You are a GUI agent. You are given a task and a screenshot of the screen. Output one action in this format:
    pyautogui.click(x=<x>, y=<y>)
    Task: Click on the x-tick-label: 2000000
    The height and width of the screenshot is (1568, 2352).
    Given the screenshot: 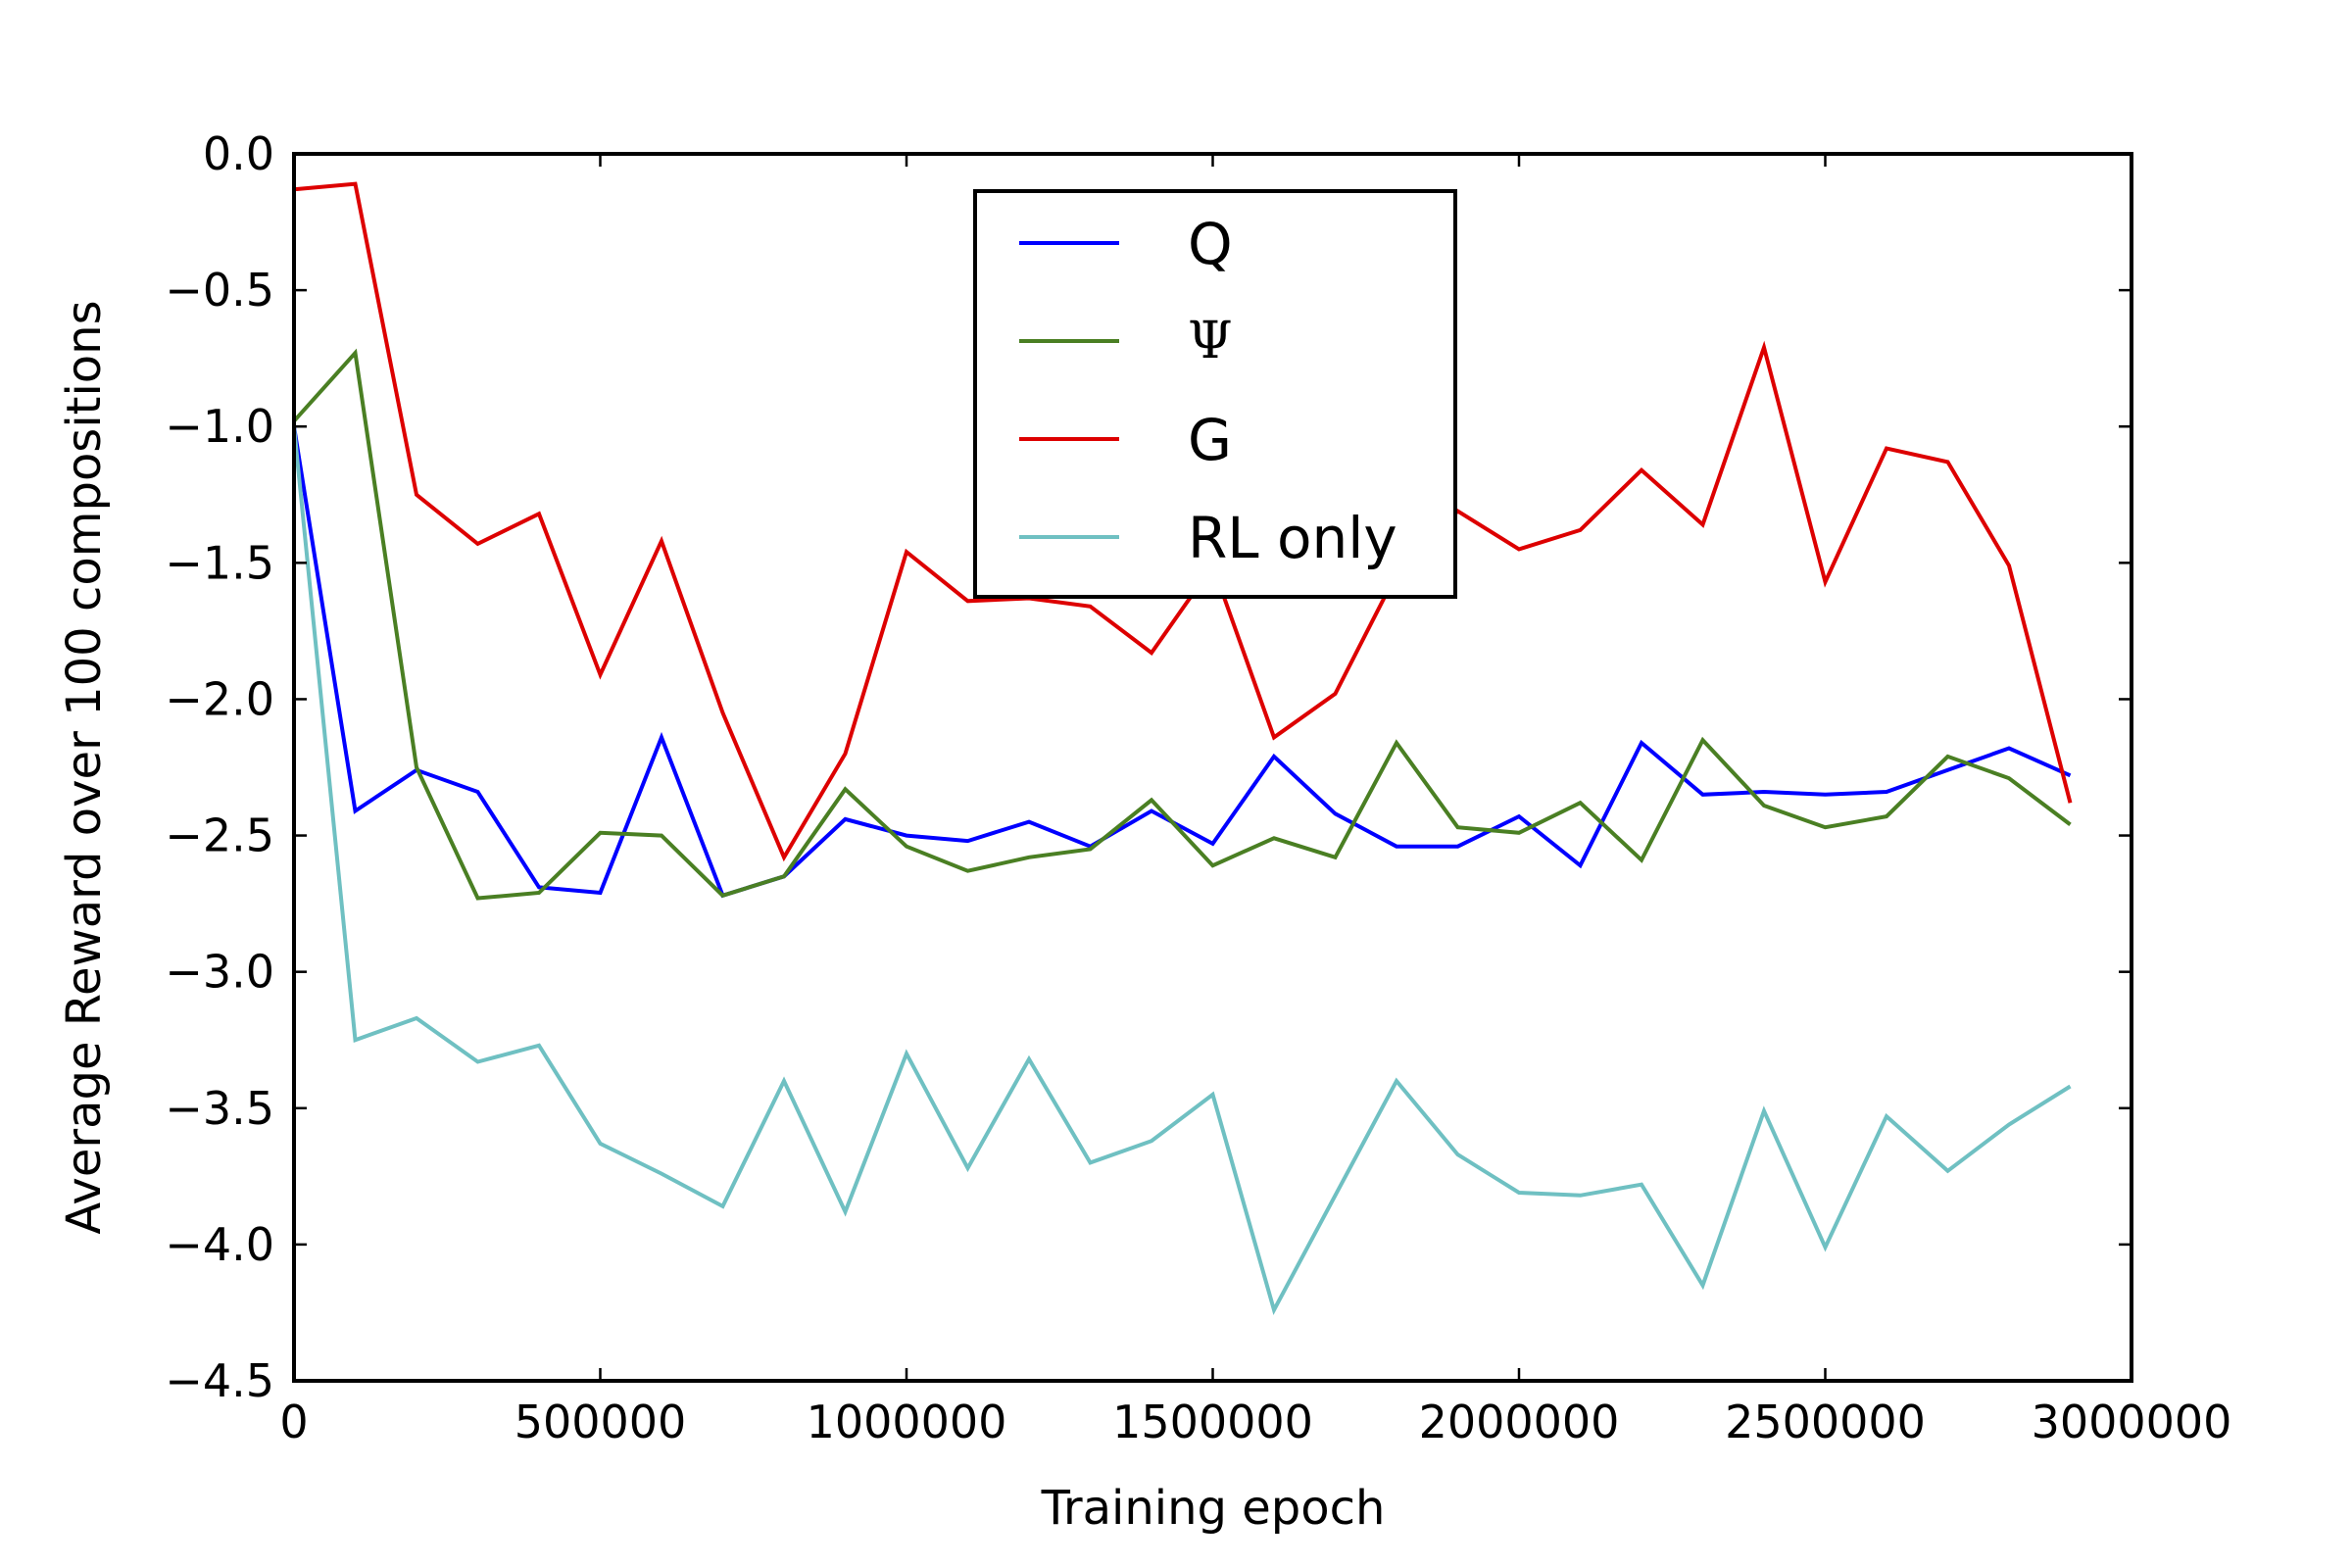 What is the action you would take?
    pyautogui.click(x=1519, y=1422)
    